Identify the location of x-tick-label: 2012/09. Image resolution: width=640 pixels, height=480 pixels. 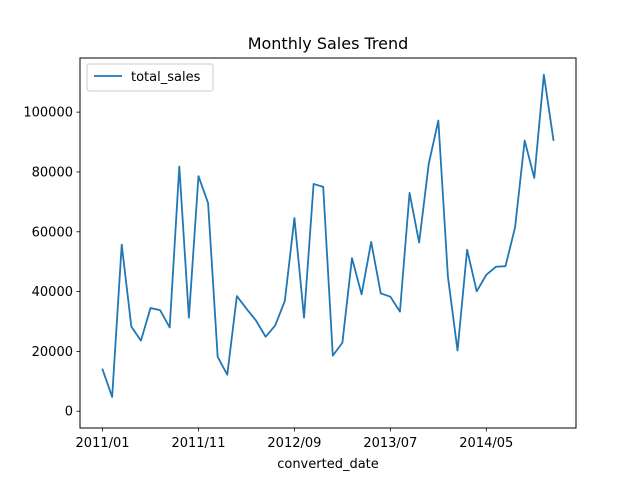
(294, 443).